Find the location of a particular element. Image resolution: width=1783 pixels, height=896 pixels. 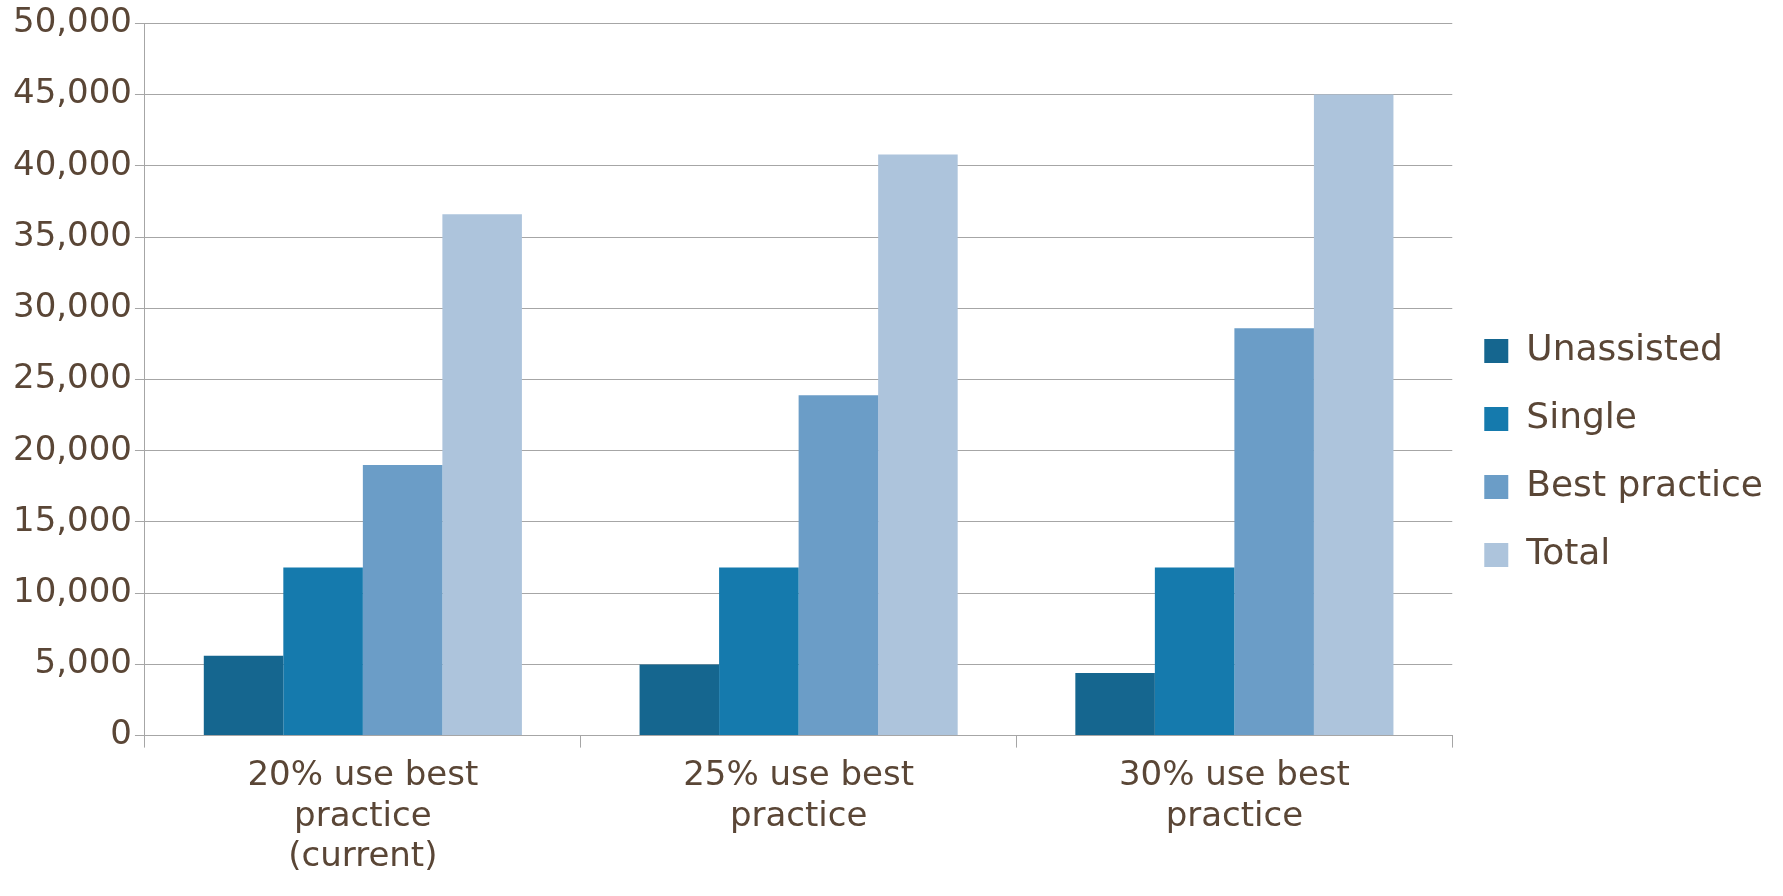

y-tick-label: 35,000 is located at coordinates (72, 233).